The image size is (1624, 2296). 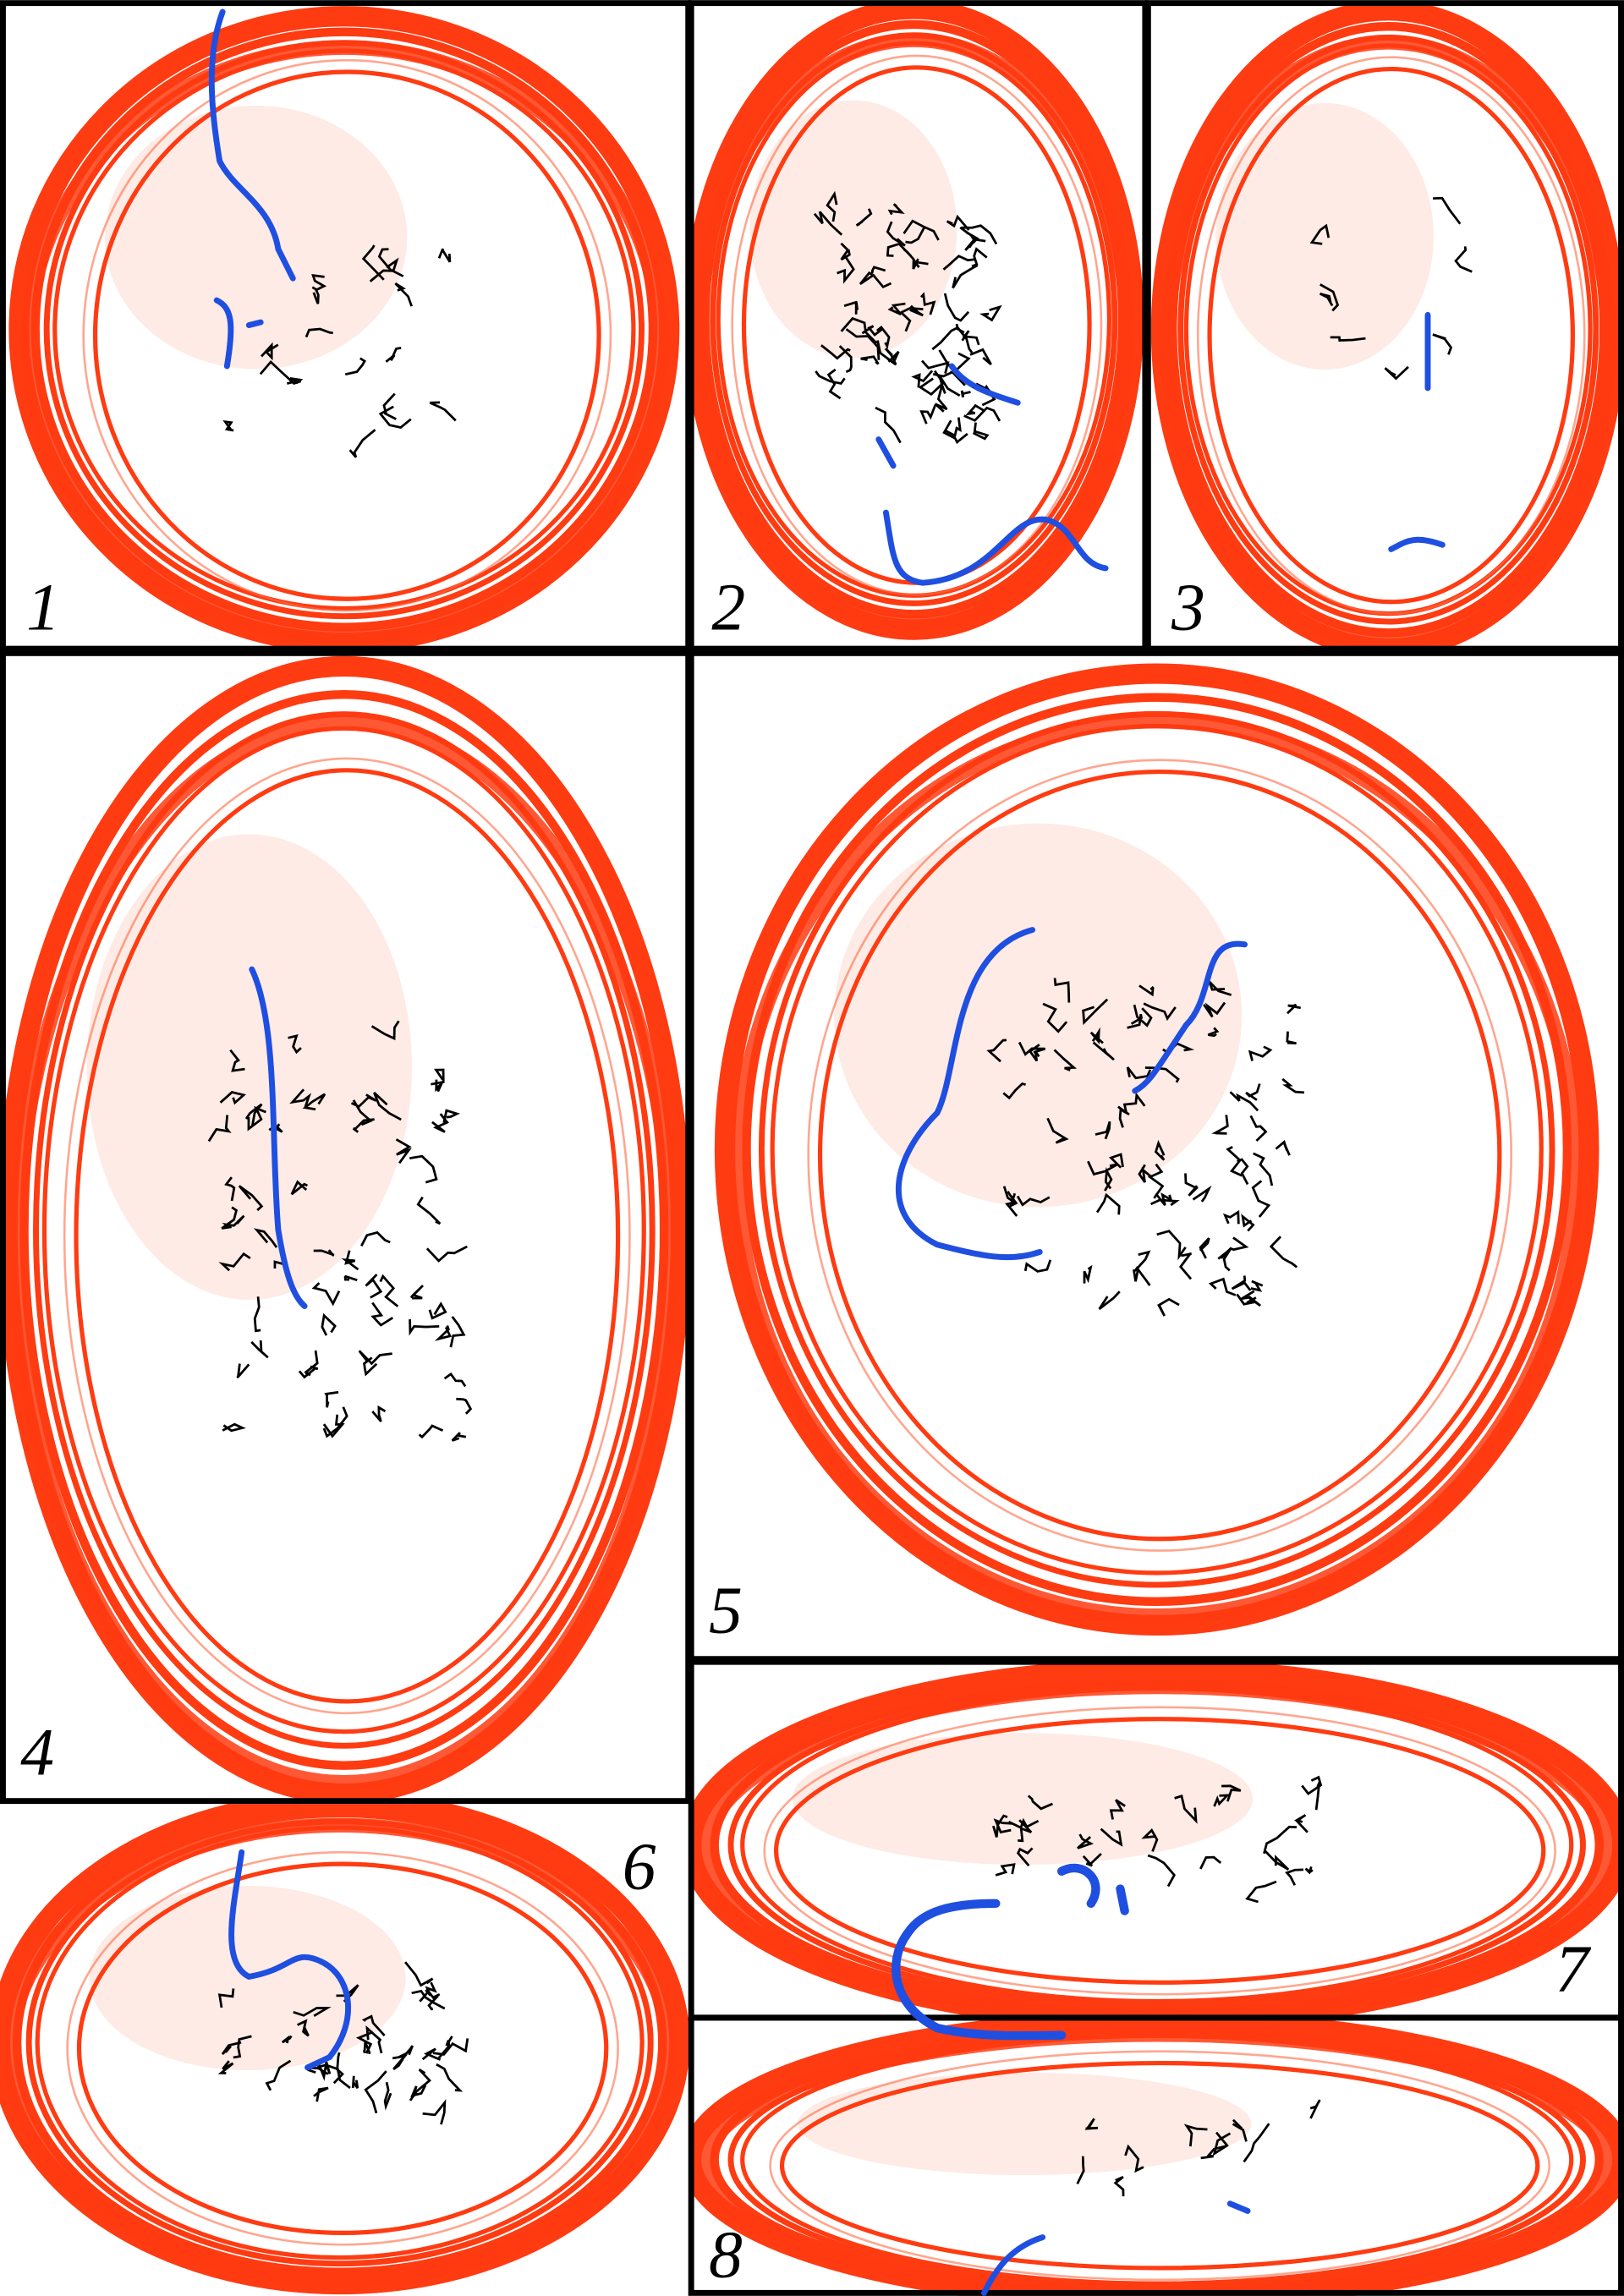 What do you see at coordinates (1188, 608) in the screenshot?
I see `panel-label: 3` at bounding box center [1188, 608].